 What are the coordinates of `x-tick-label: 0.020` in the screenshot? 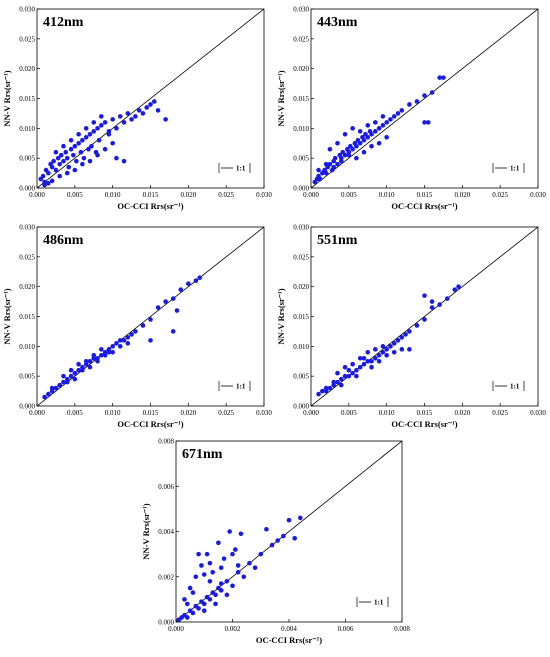 It's located at (462, 195).